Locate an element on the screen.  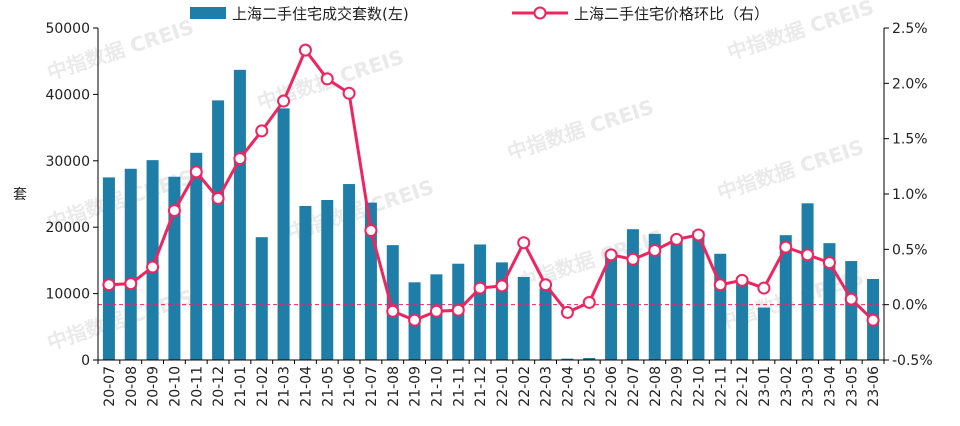
x-tick-label: 21-11 is located at coordinates (459, 386).